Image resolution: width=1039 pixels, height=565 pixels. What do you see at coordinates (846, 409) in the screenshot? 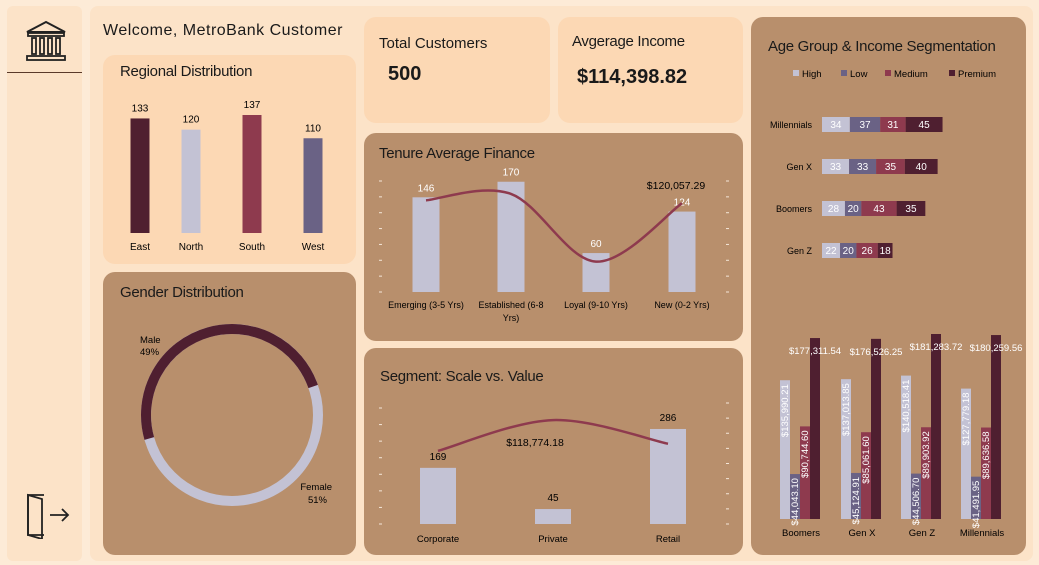
I see `age-grouped-value-label: $137,013.85` at bounding box center [846, 409].